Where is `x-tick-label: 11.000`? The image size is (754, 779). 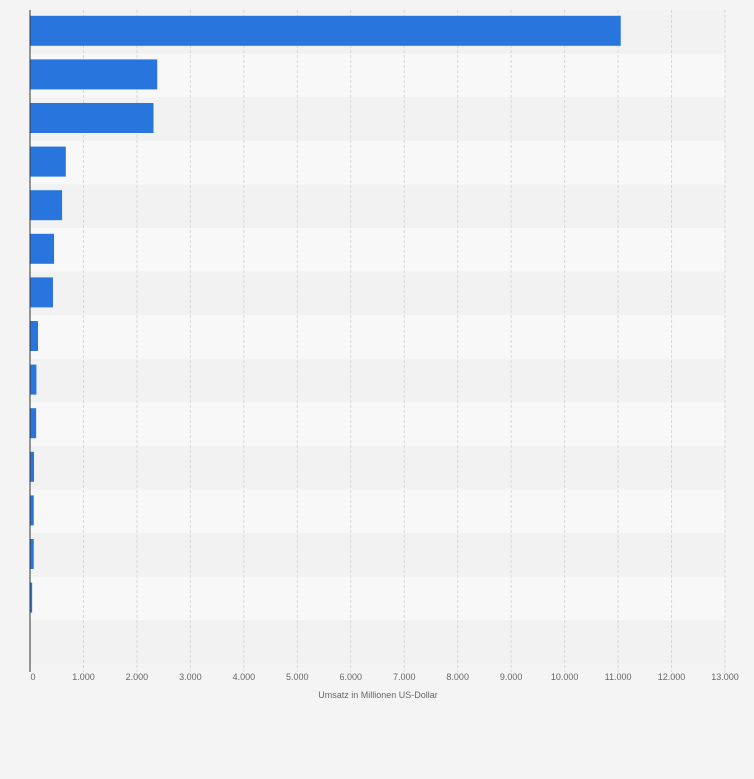
x-tick-label: 11.000 is located at coordinates (618, 677).